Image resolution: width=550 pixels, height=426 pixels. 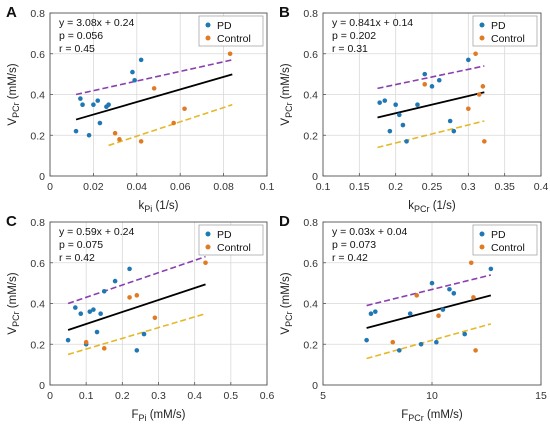 I want to click on x-tick-label: 0.25, so click(x=432, y=187).